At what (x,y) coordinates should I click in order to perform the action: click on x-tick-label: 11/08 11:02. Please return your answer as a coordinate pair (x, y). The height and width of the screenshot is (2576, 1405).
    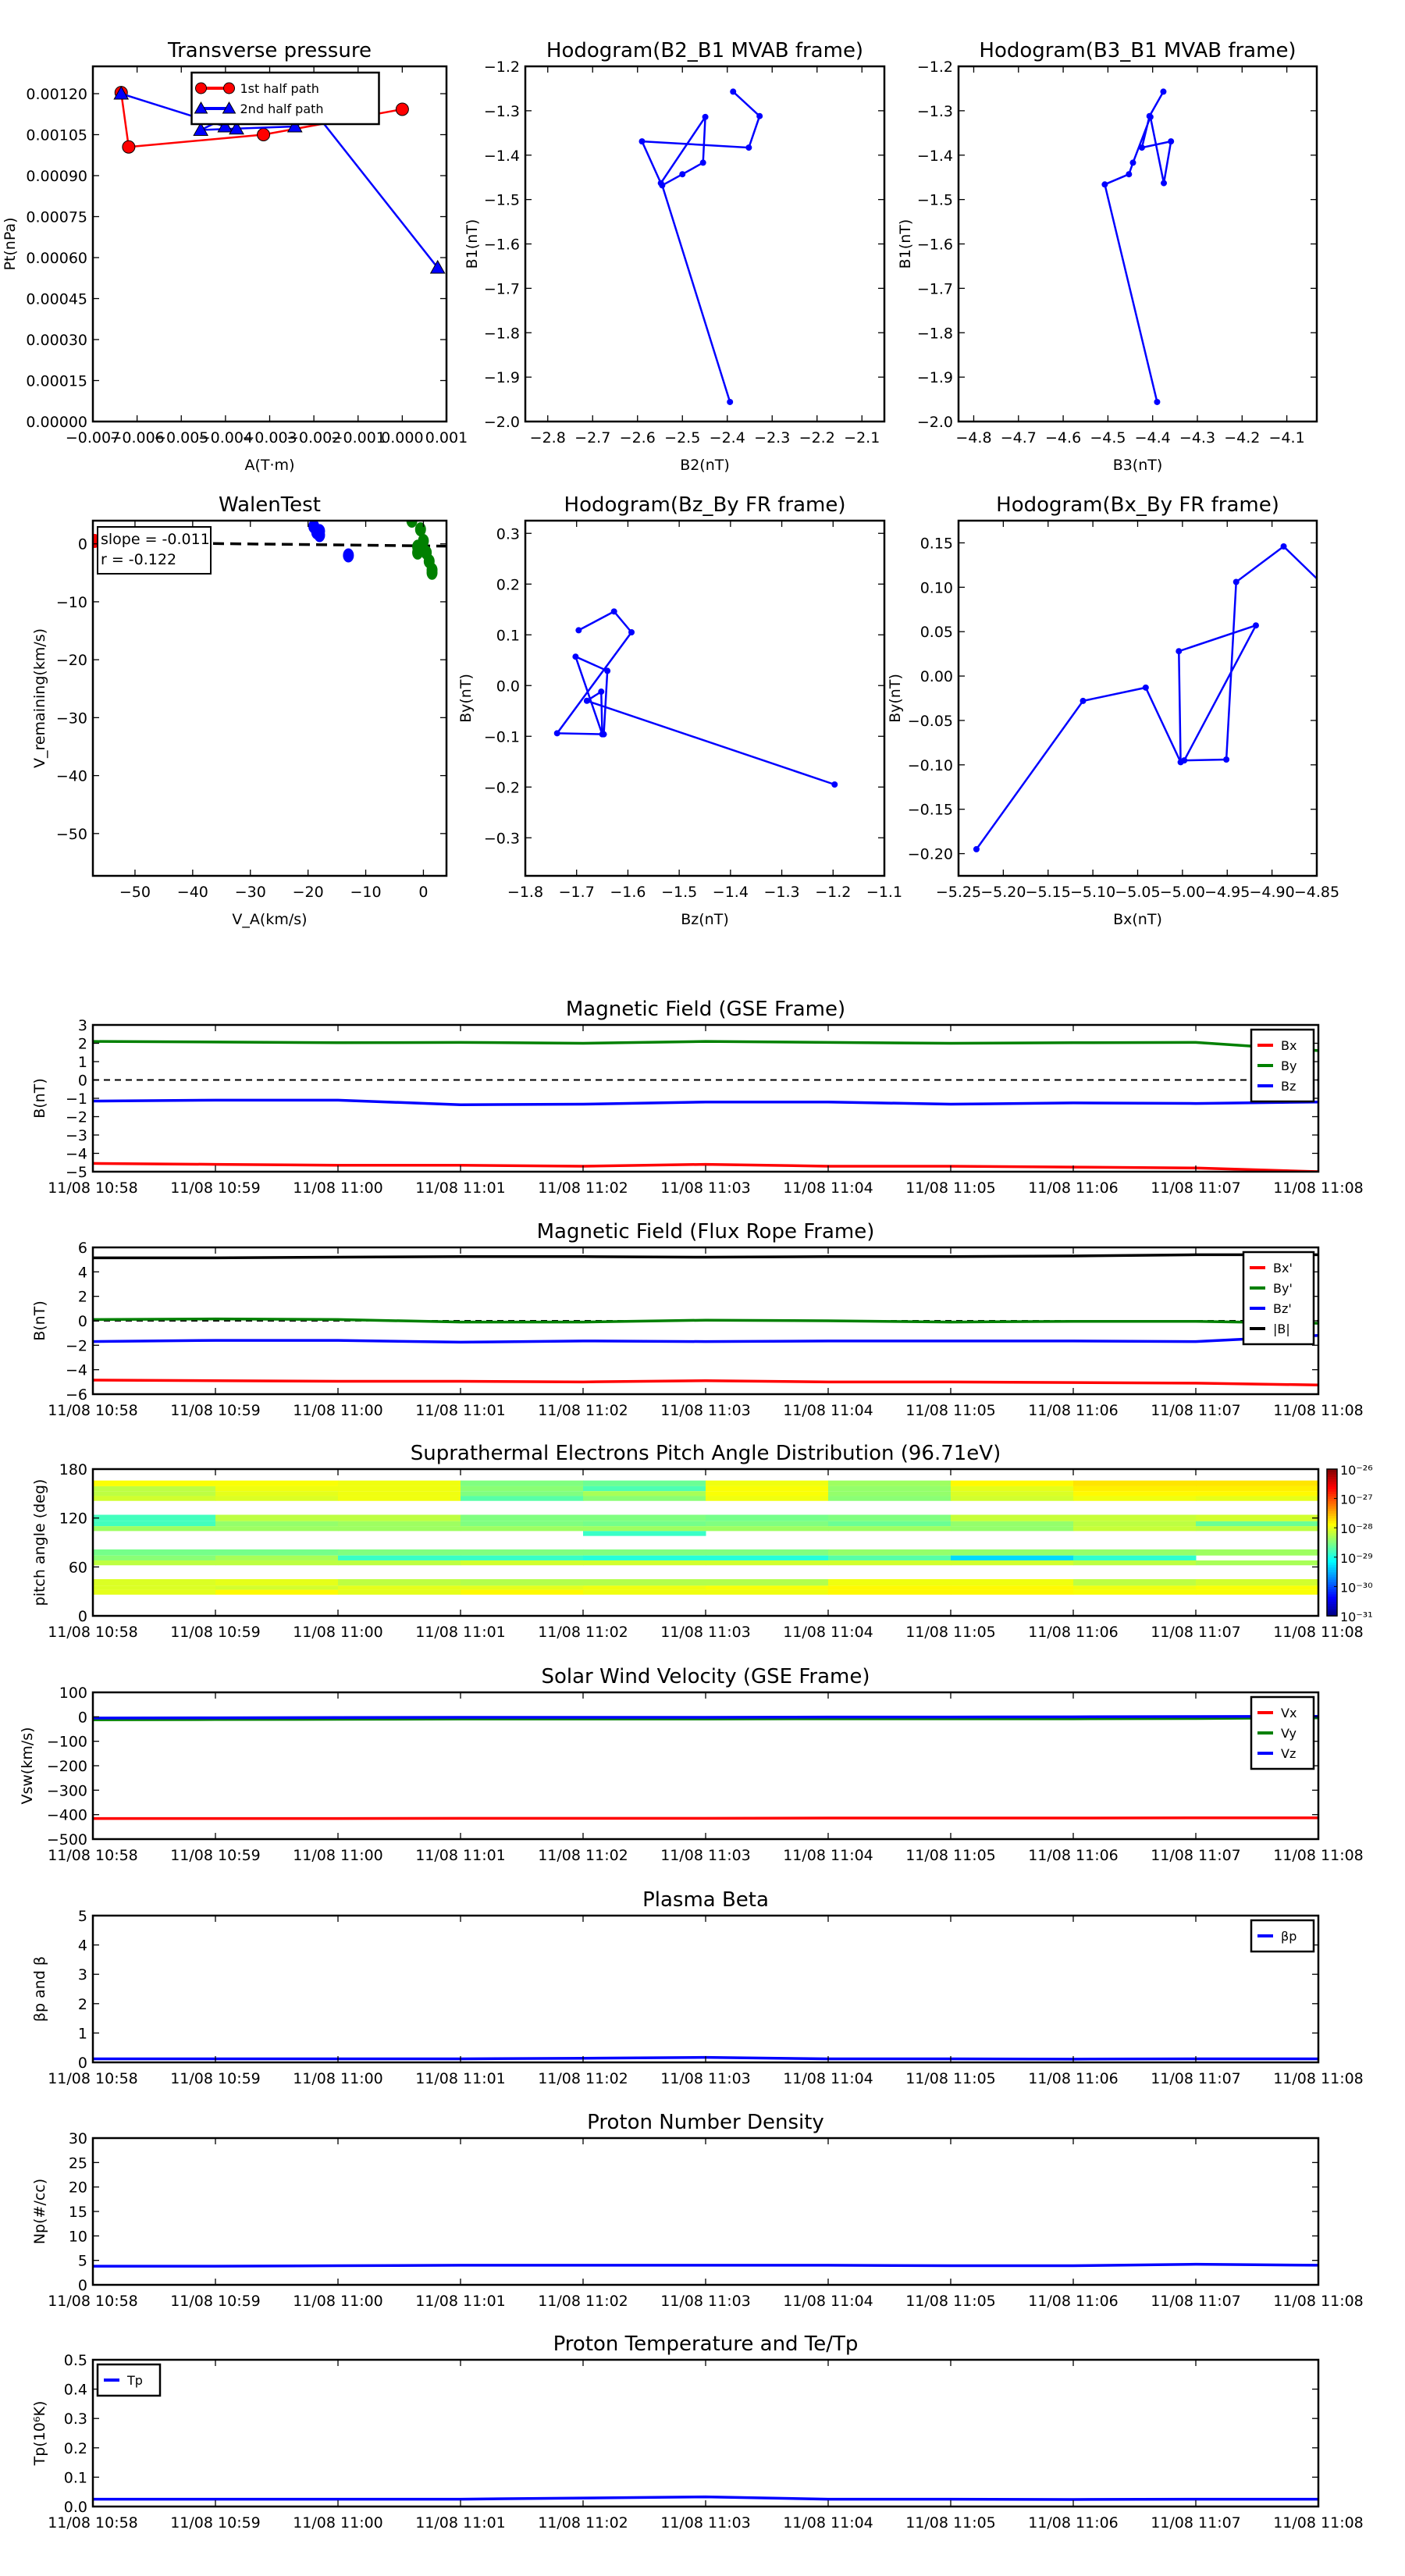
    Looking at the image, I should click on (583, 1410).